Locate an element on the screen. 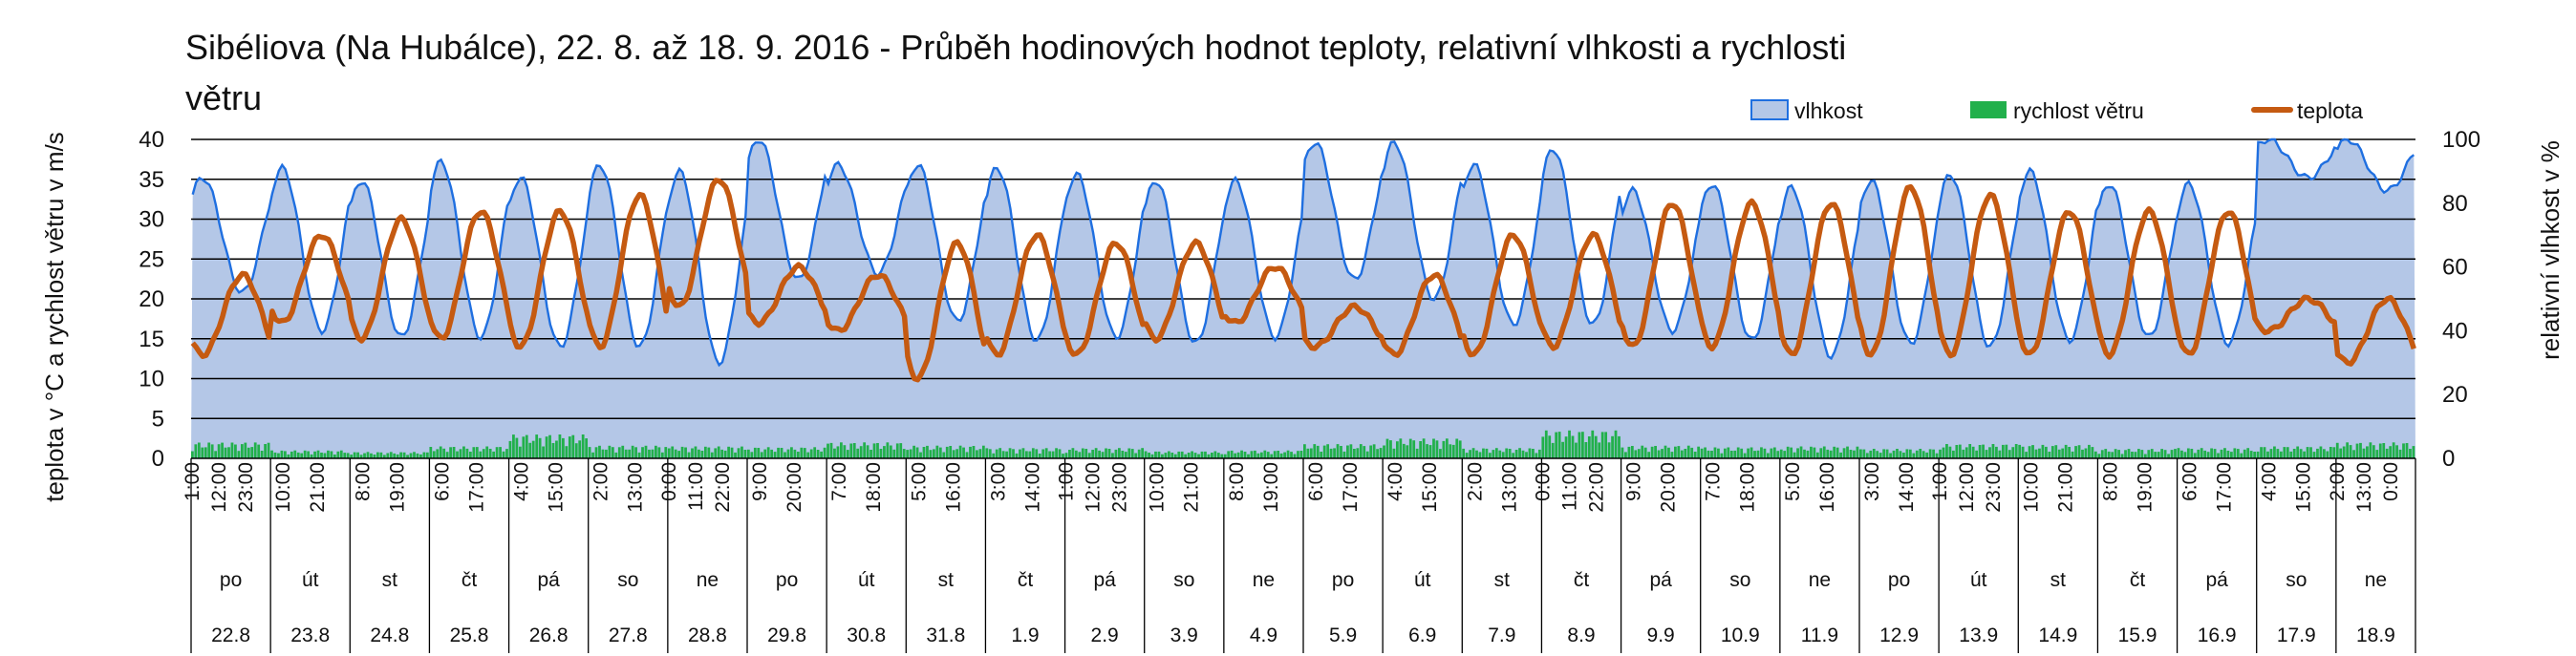 The height and width of the screenshot is (656, 2576). weekday-label: po is located at coordinates (231, 580).